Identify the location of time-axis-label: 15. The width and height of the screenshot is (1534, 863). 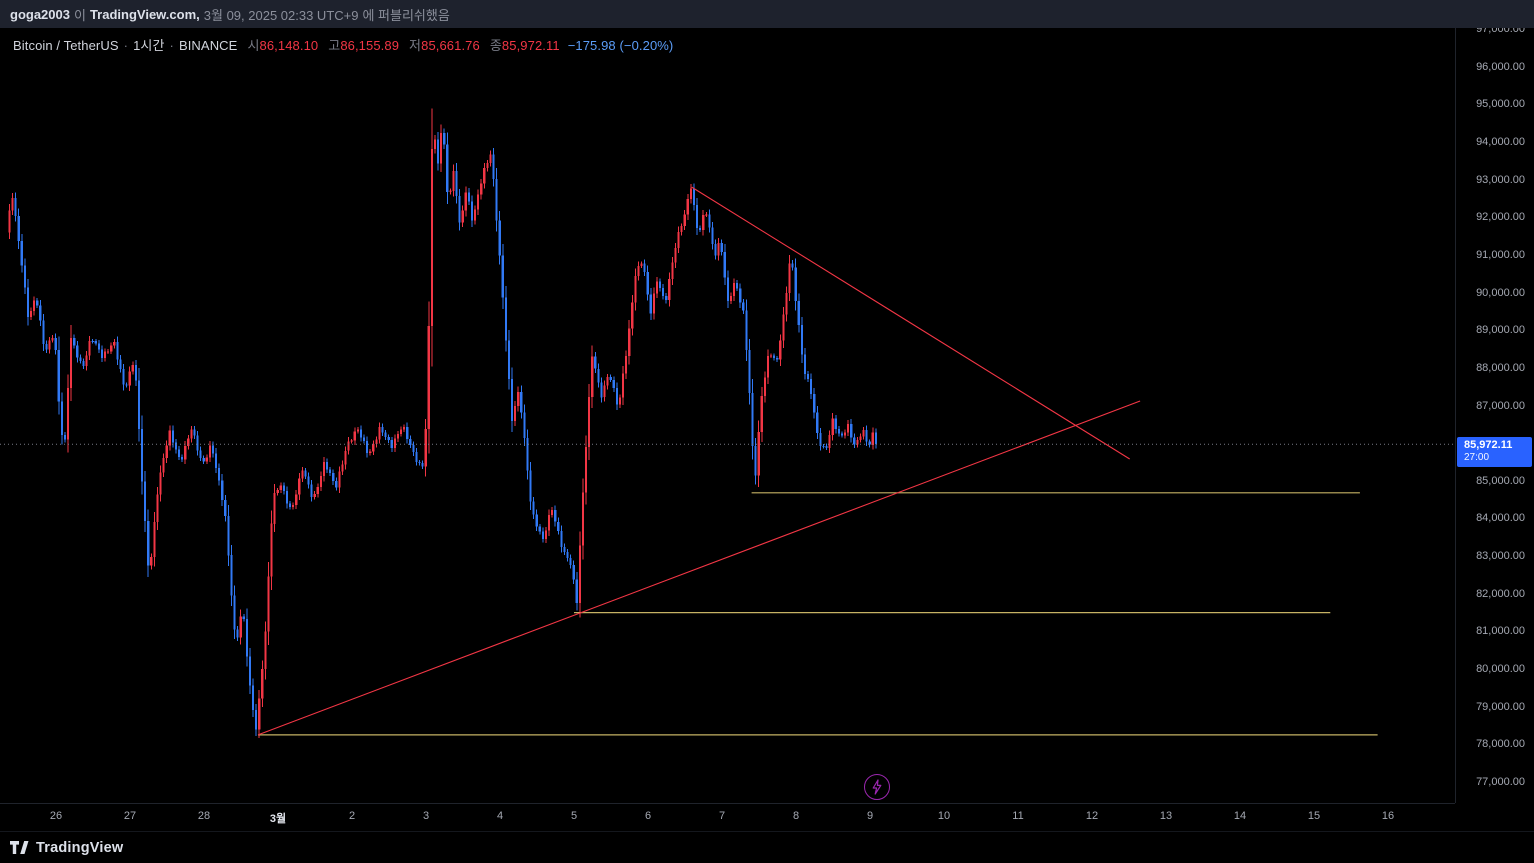
(1314, 816).